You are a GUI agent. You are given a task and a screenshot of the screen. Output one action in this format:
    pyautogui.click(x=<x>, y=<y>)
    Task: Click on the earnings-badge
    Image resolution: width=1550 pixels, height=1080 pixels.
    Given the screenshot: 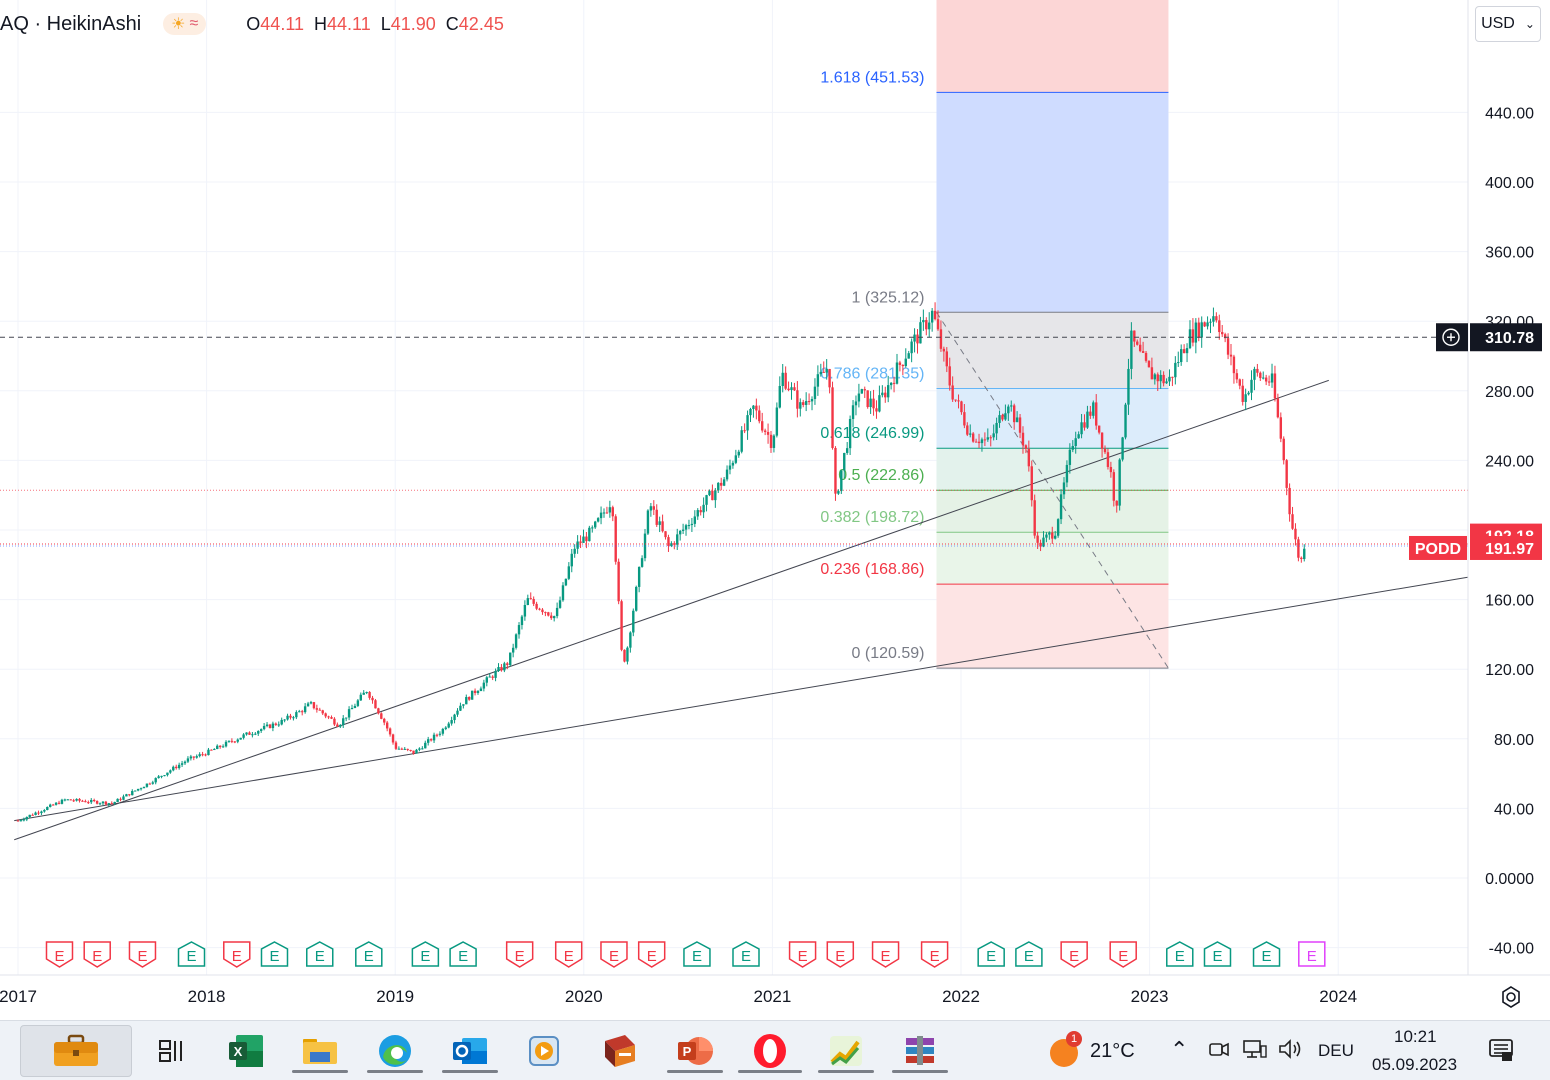 What is the action you would take?
    pyautogui.click(x=1266, y=954)
    